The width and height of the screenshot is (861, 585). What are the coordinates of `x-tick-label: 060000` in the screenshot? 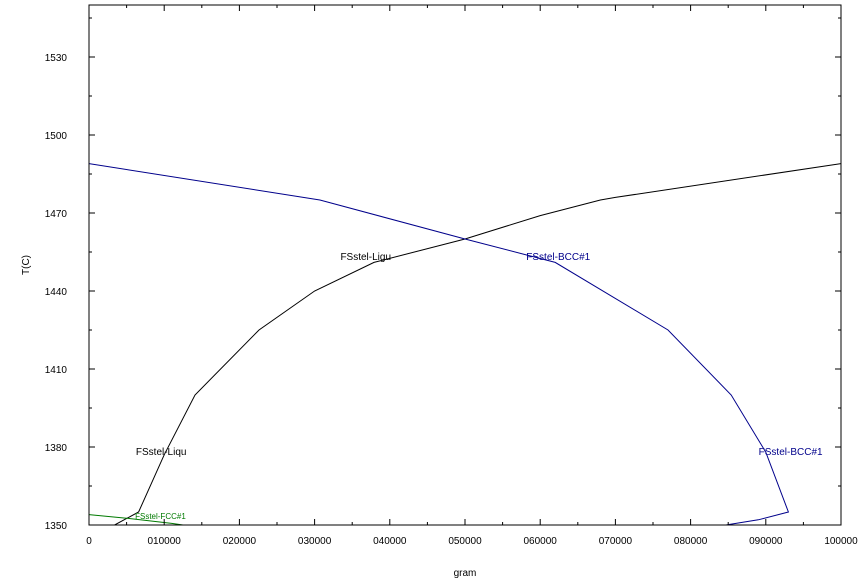 It's located at (541, 541).